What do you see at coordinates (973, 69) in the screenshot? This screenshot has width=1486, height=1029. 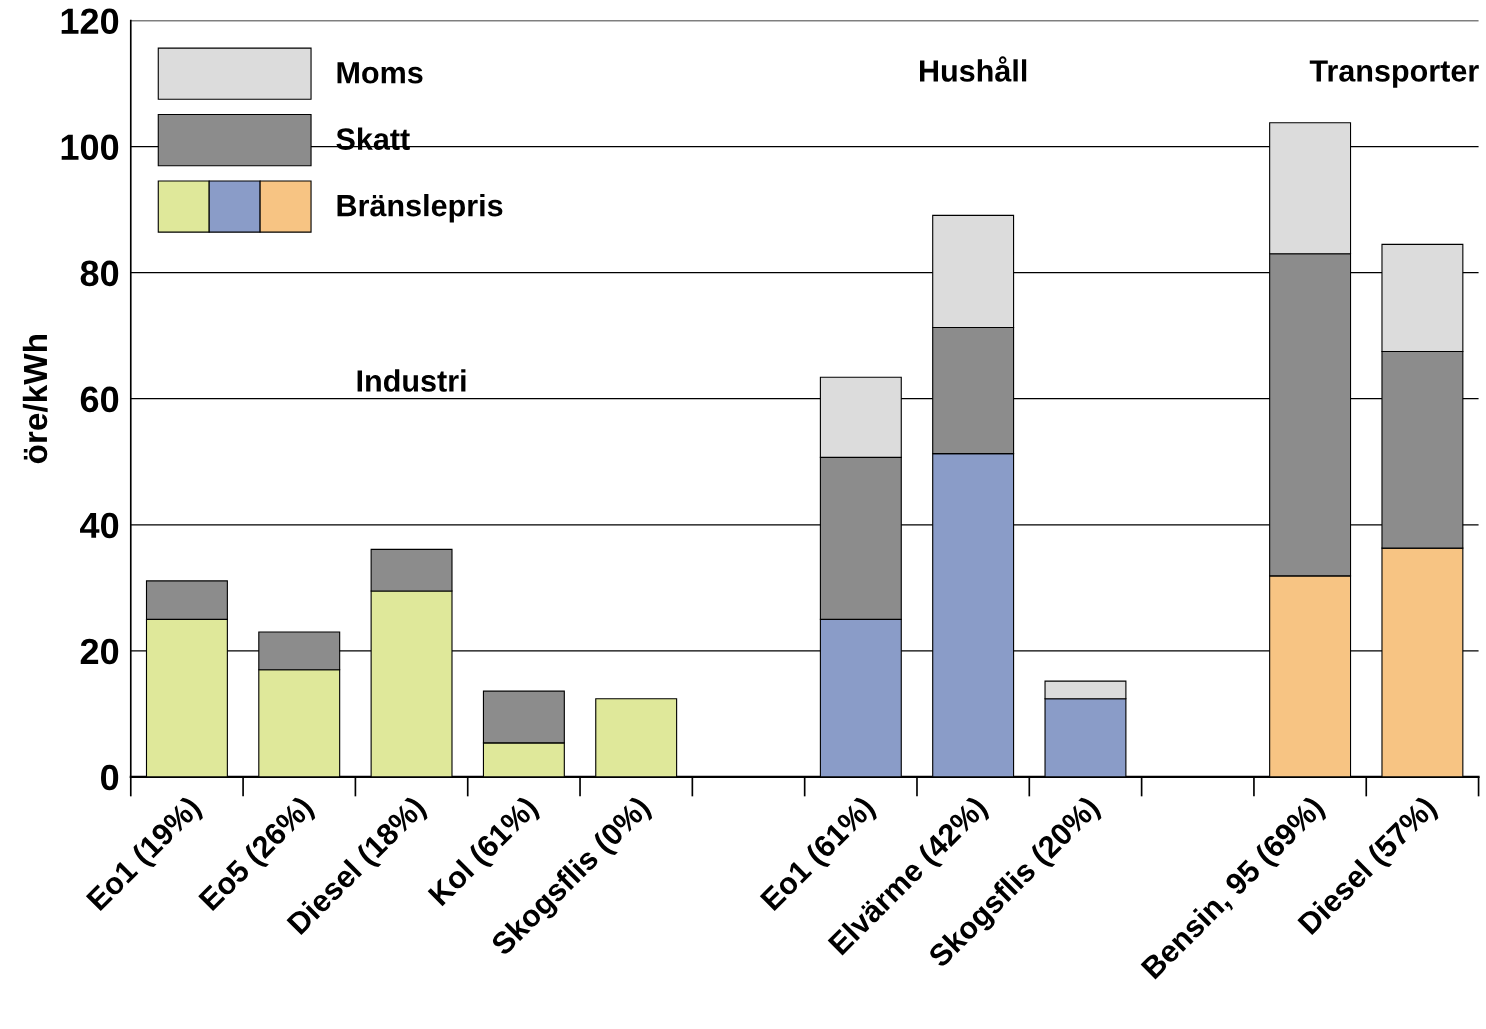 I see `annotation: Hushåll` at bounding box center [973, 69].